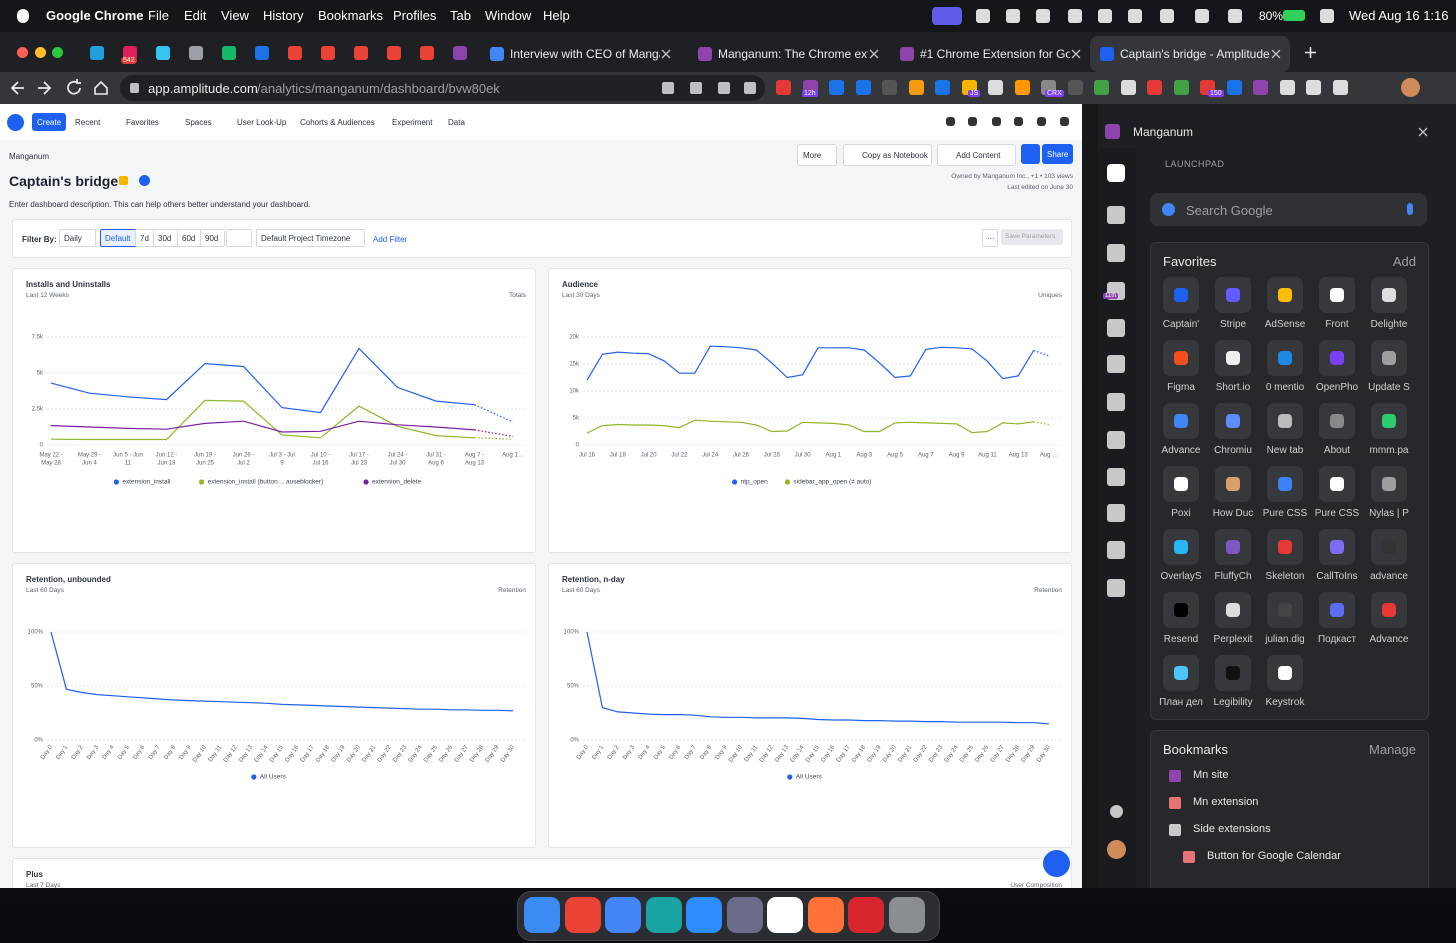 The width and height of the screenshot is (1456, 943). What do you see at coordinates (1288, 209) in the screenshot?
I see `search-box: Search Google` at bounding box center [1288, 209].